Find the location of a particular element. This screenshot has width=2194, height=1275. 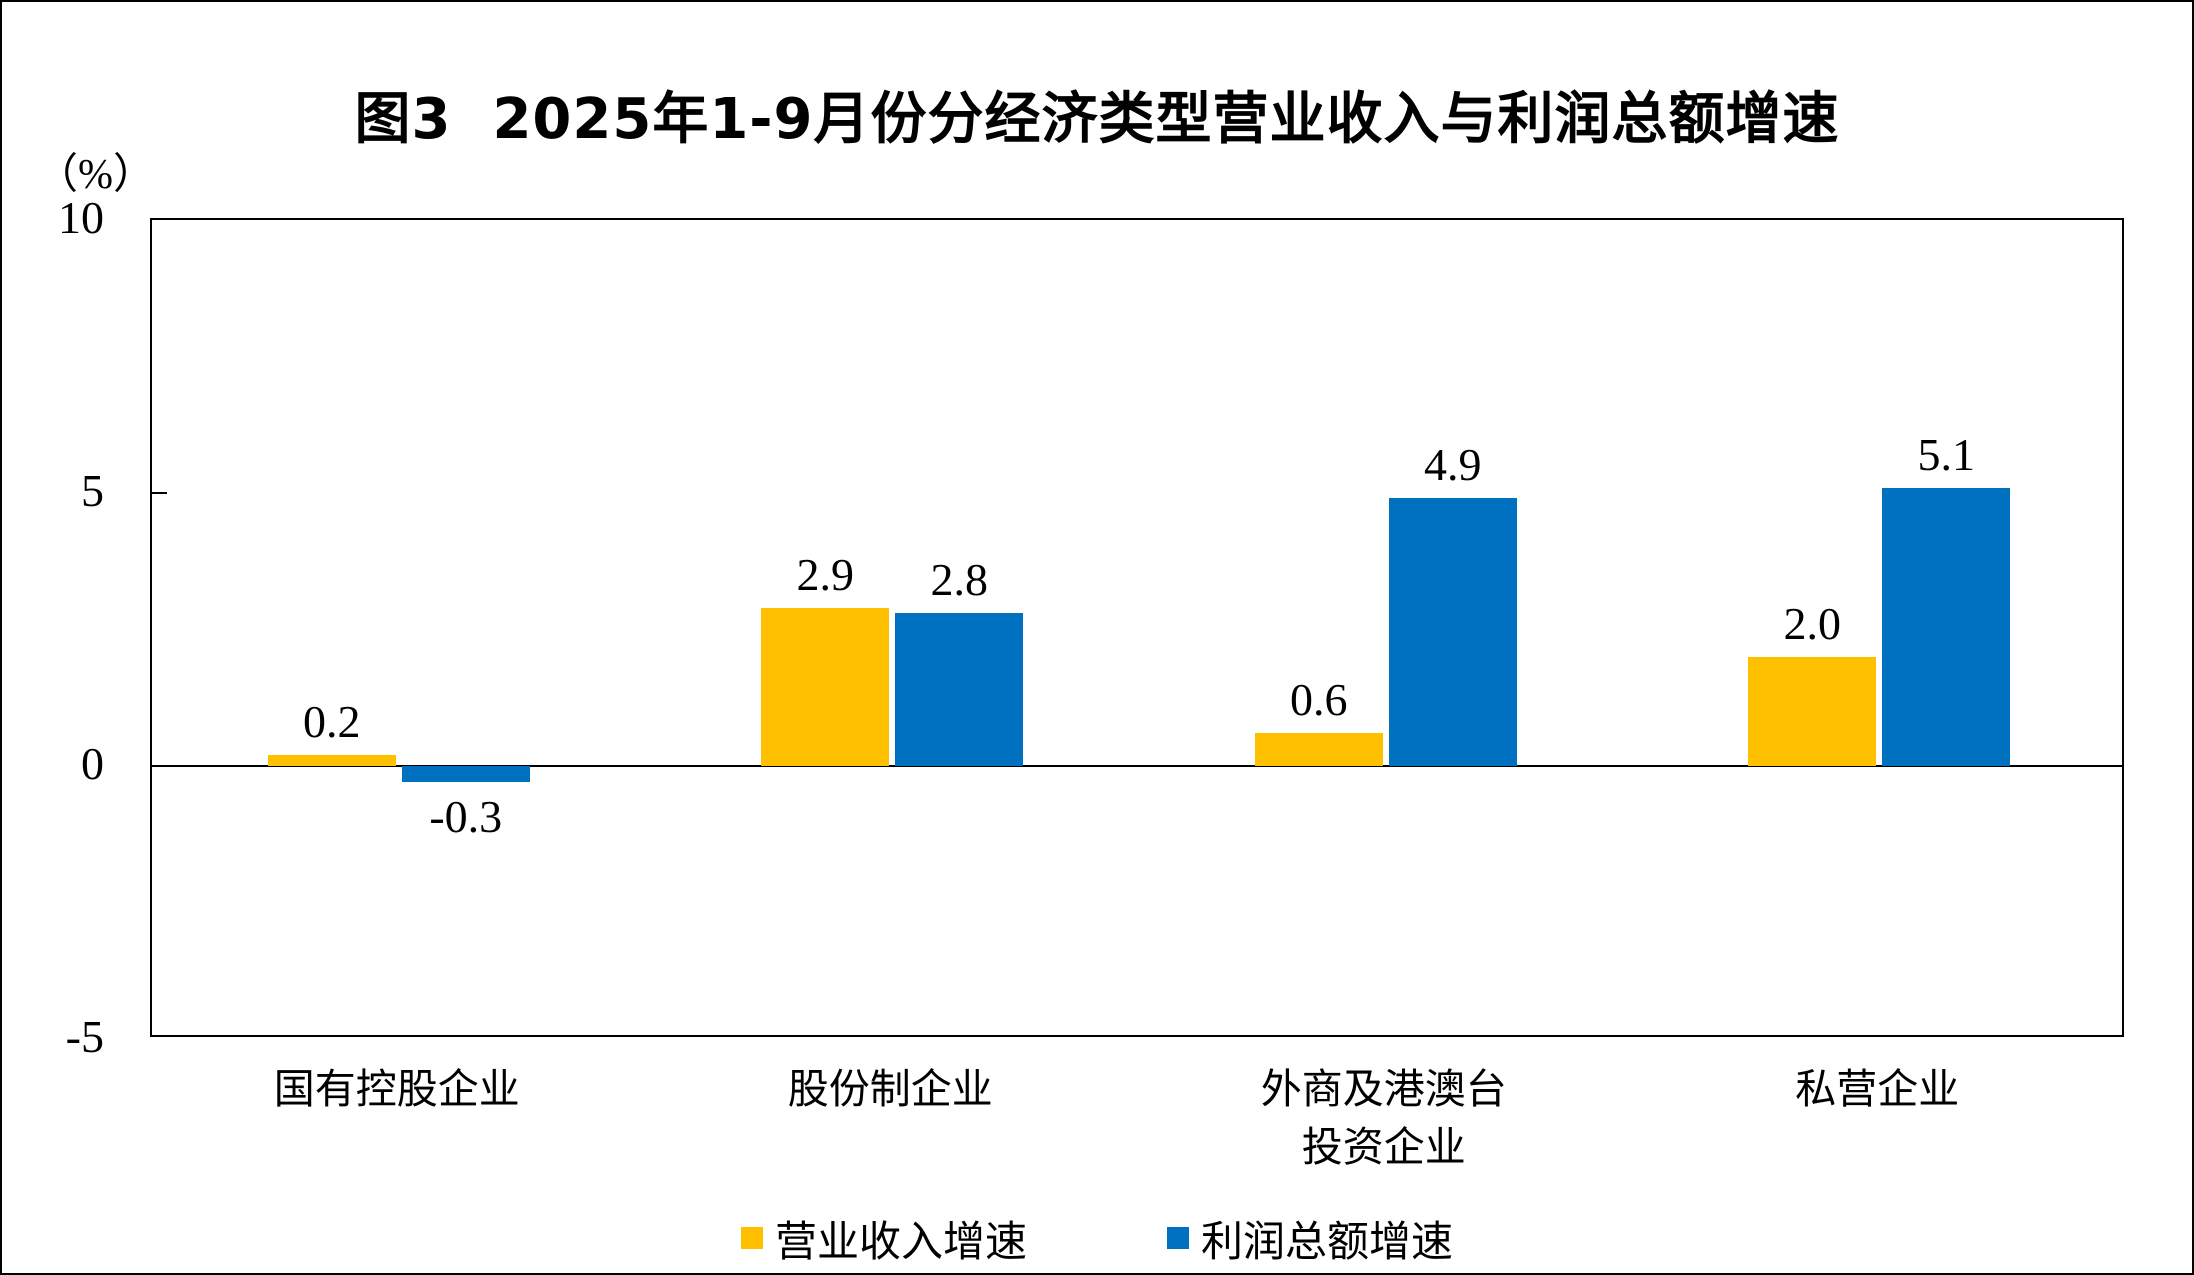

y-tick-label: 0 is located at coordinates (92, 763).